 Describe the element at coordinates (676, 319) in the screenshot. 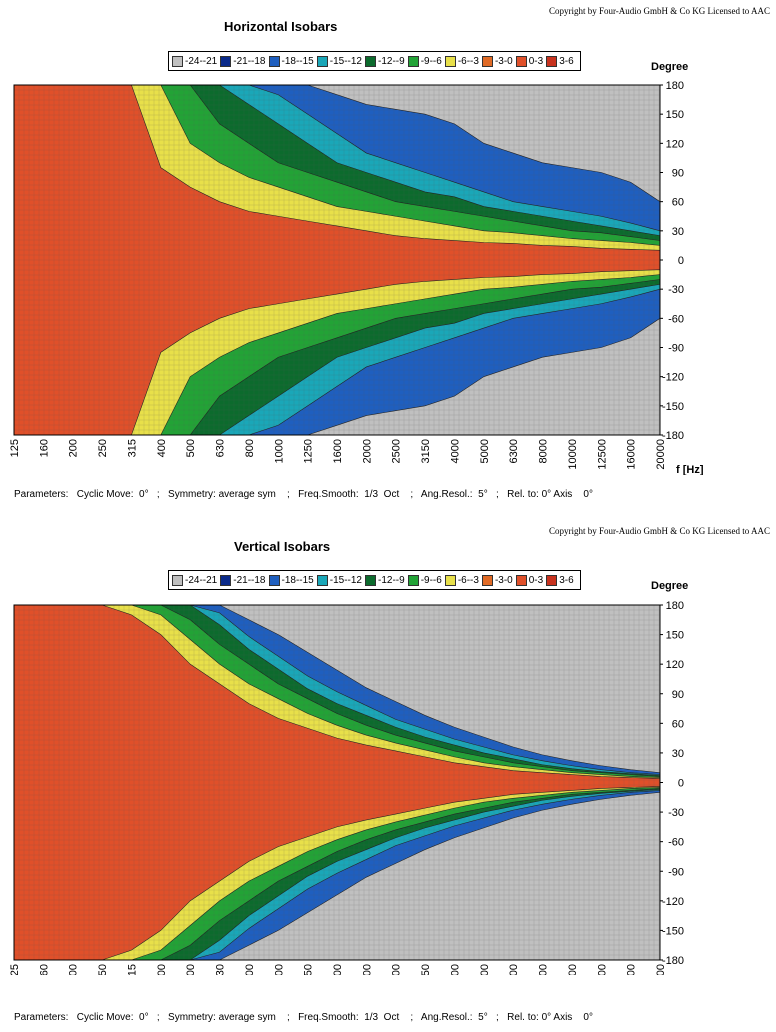

I see `y-tick-label: -60` at that location.